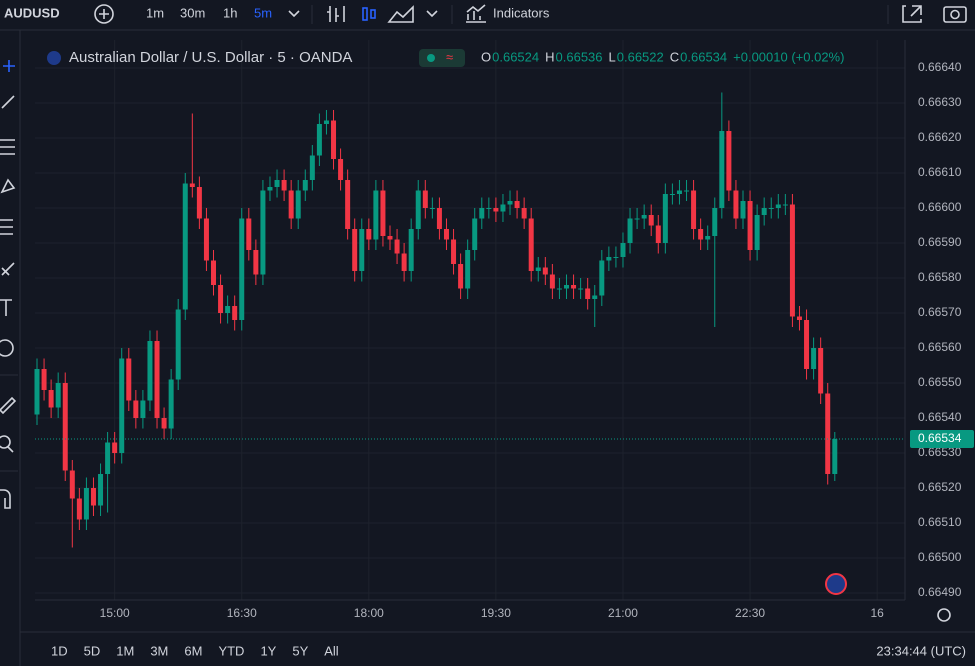  Describe the element at coordinates (5, 499) in the screenshot. I see `magnet-tool` at that location.